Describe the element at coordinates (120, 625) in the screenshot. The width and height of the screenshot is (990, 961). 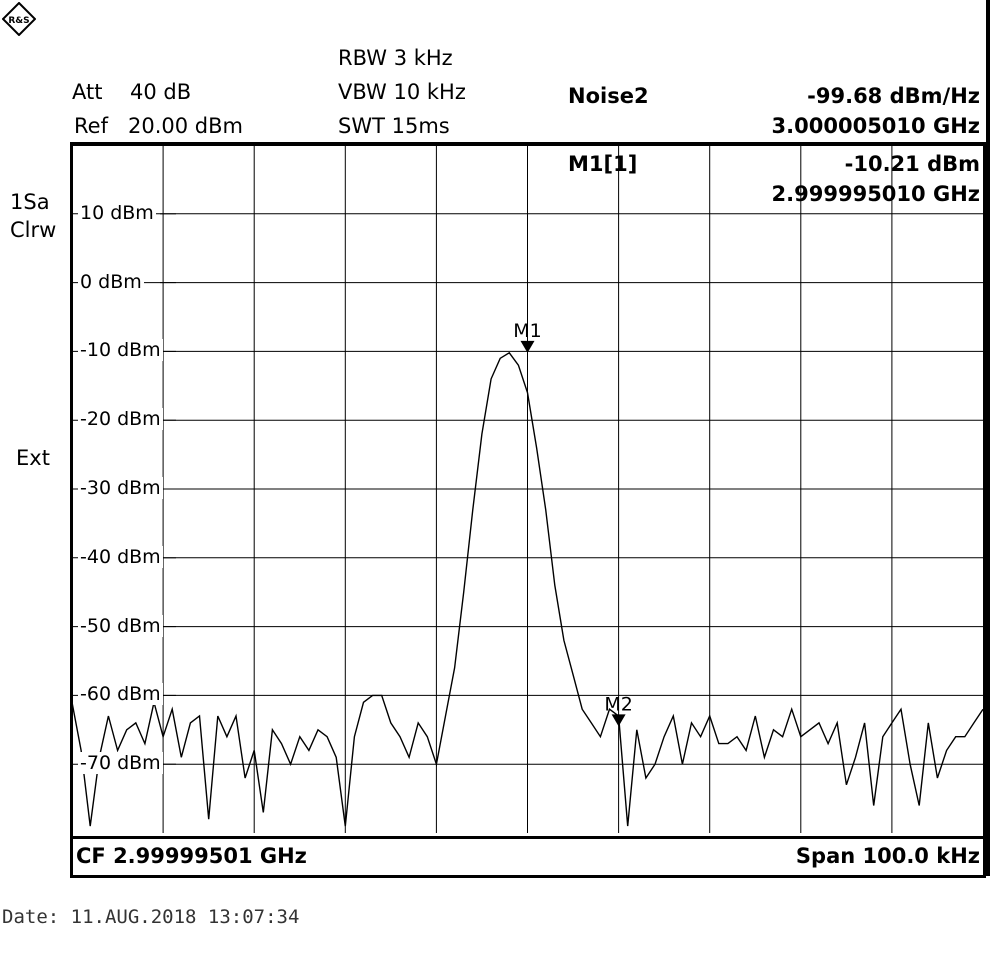
I see `y-tick-label: -50 dBm` at that location.